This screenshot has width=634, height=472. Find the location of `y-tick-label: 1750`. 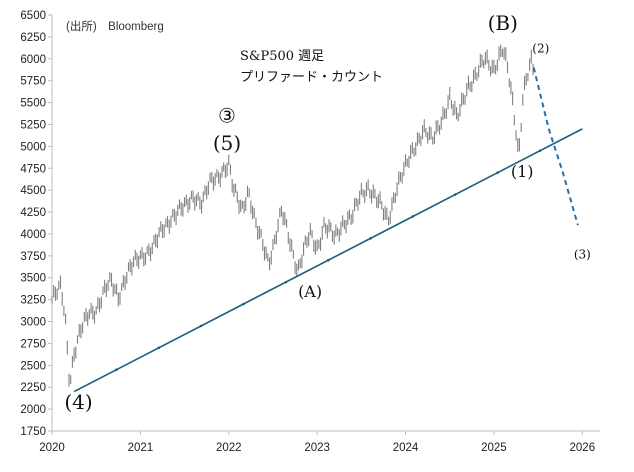

y-tick-label: 1750 is located at coordinates (33, 432).